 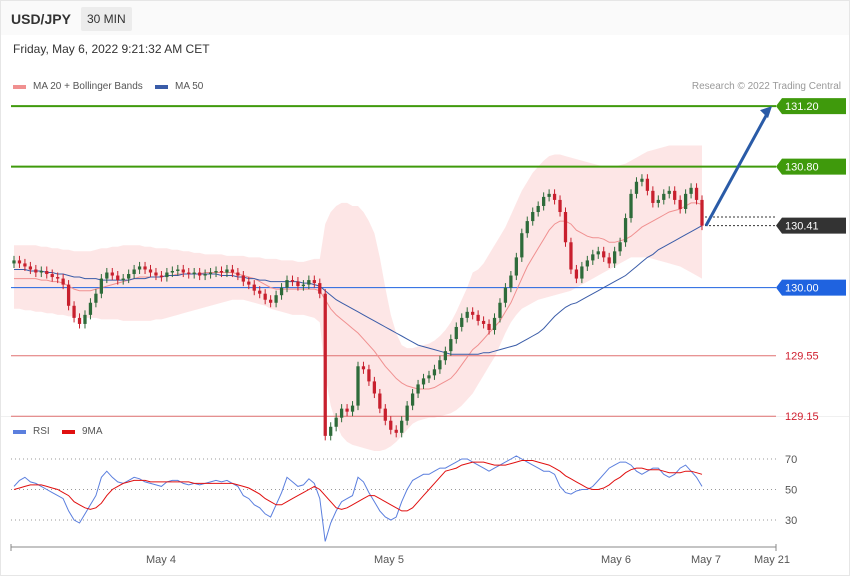 What do you see at coordinates (19, 86) in the screenshot?
I see `legend-swatch-ma20` at bounding box center [19, 86].